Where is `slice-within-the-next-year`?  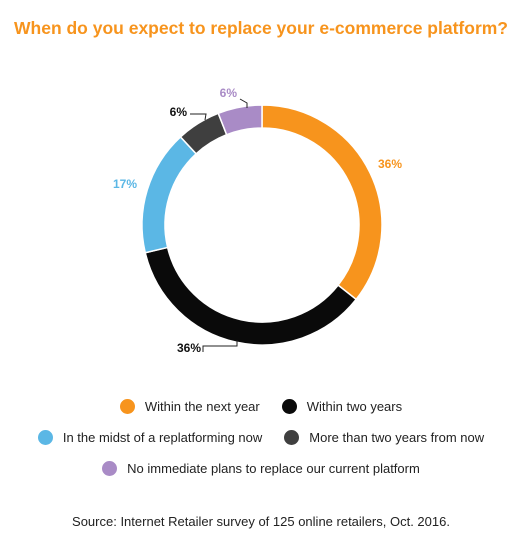
slice-within-the-next-year is located at coordinates (322, 202).